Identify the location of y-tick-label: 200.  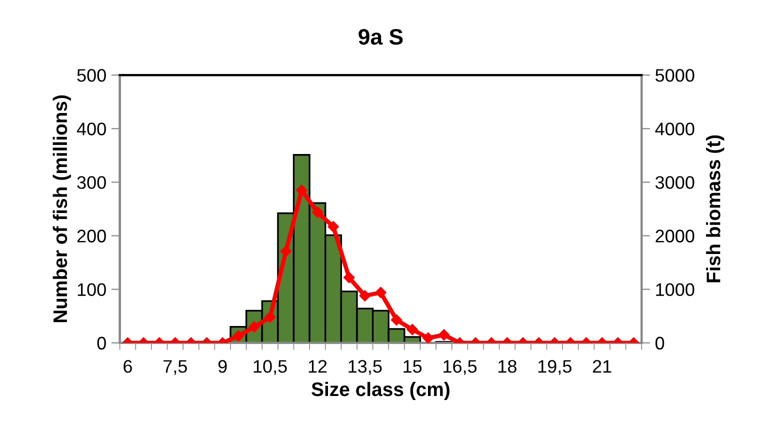
(91, 236).